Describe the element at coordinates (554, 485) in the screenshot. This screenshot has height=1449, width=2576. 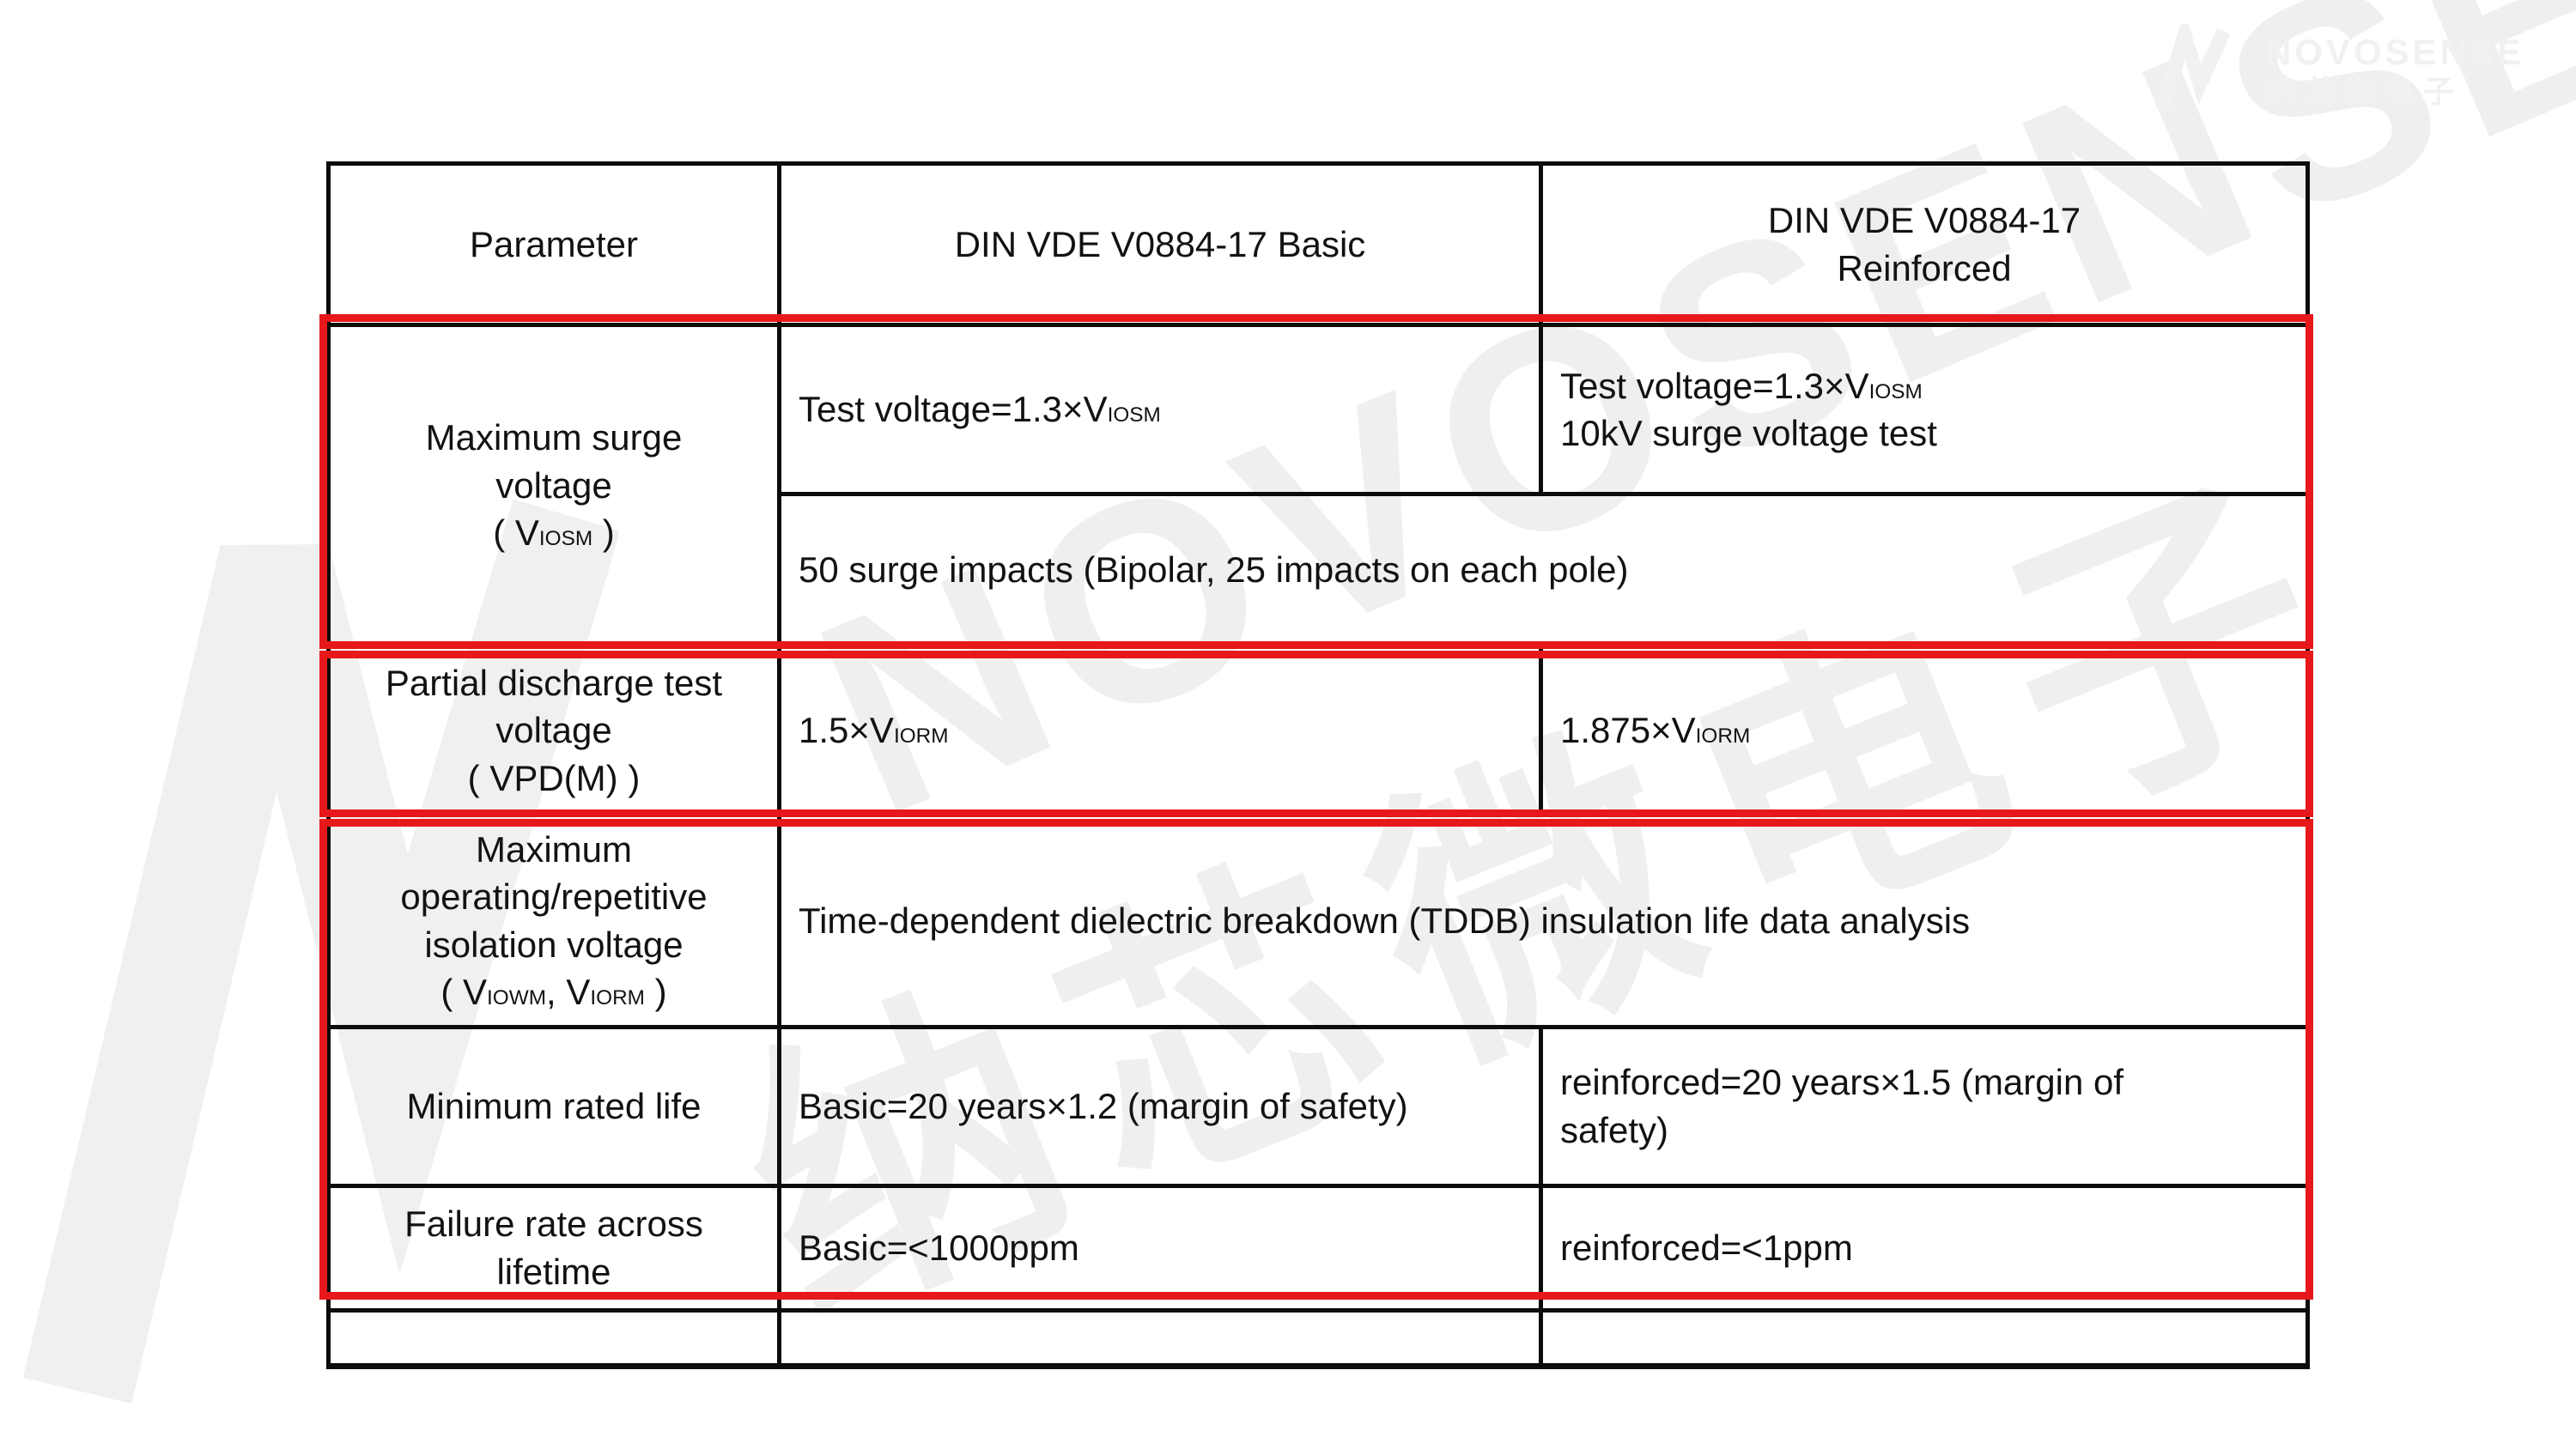
I see `cell-surge-param: Maximum surge voltage( VIOSM )` at that location.